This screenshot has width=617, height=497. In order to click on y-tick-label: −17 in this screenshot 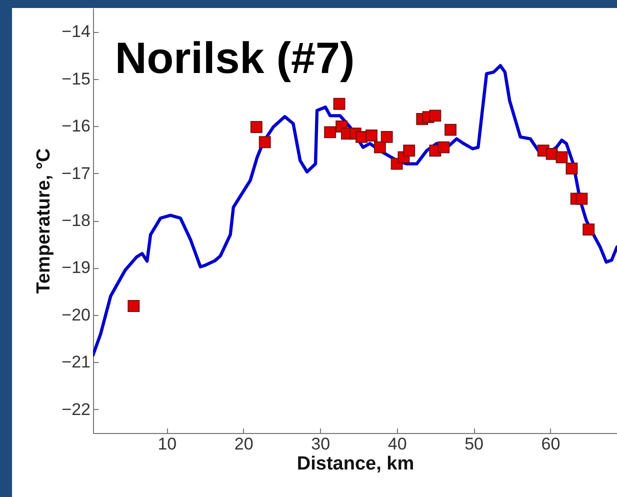, I will do `click(76, 173)`.